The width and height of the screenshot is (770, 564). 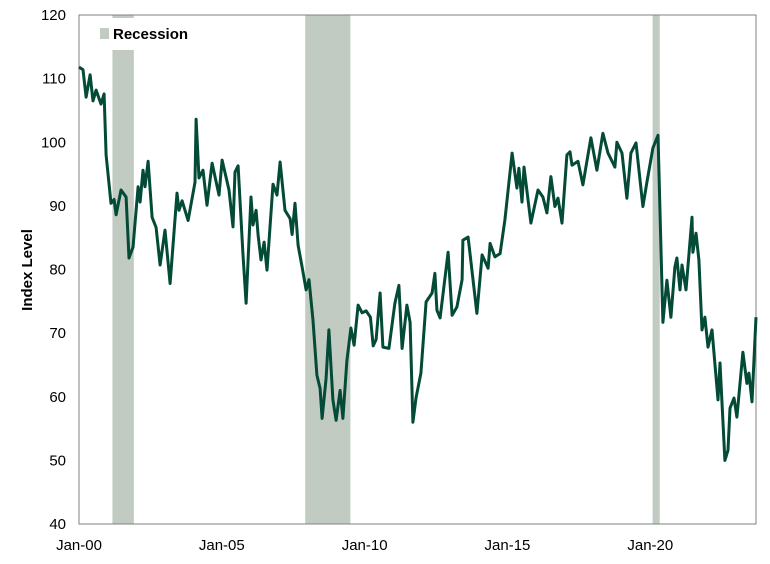 What do you see at coordinates (53, 142) in the screenshot?
I see `y-tick-label: 100` at bounding box center [53, 142].